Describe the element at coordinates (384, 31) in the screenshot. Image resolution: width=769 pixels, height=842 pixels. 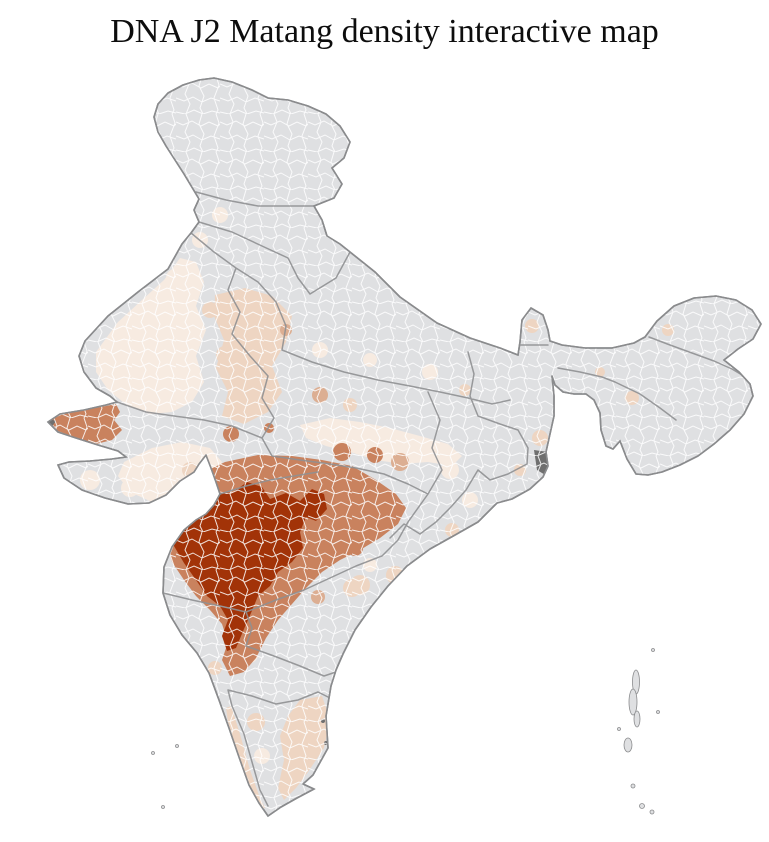
I see `map-title: DNA J2 Matang density interactive map` at that location.